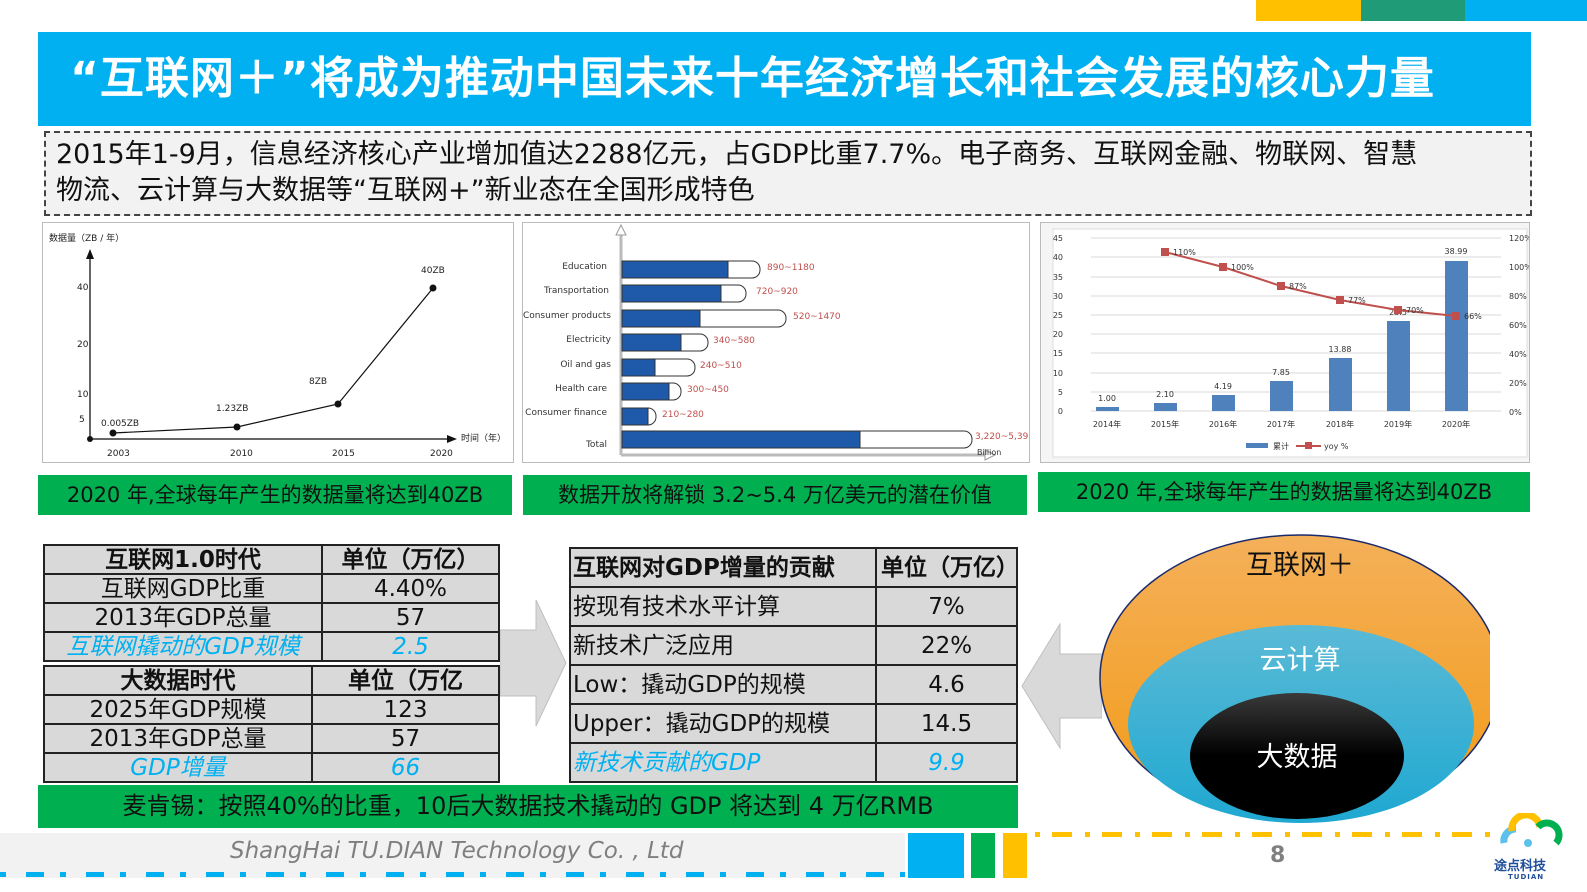  What do you see at coordinates (1456, 424) in the screenshot?
I see `svg-text: 2020年` at bounding box center [1456, 424].